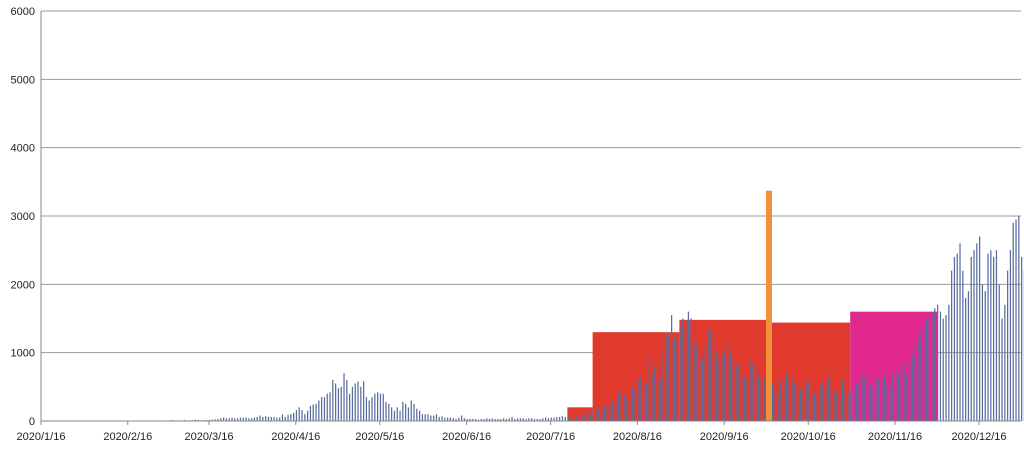  What do you see at coordinates (23, 354) in the screenshot?
I see `y-tick-label: 1000` at bounding box center [23, 354].